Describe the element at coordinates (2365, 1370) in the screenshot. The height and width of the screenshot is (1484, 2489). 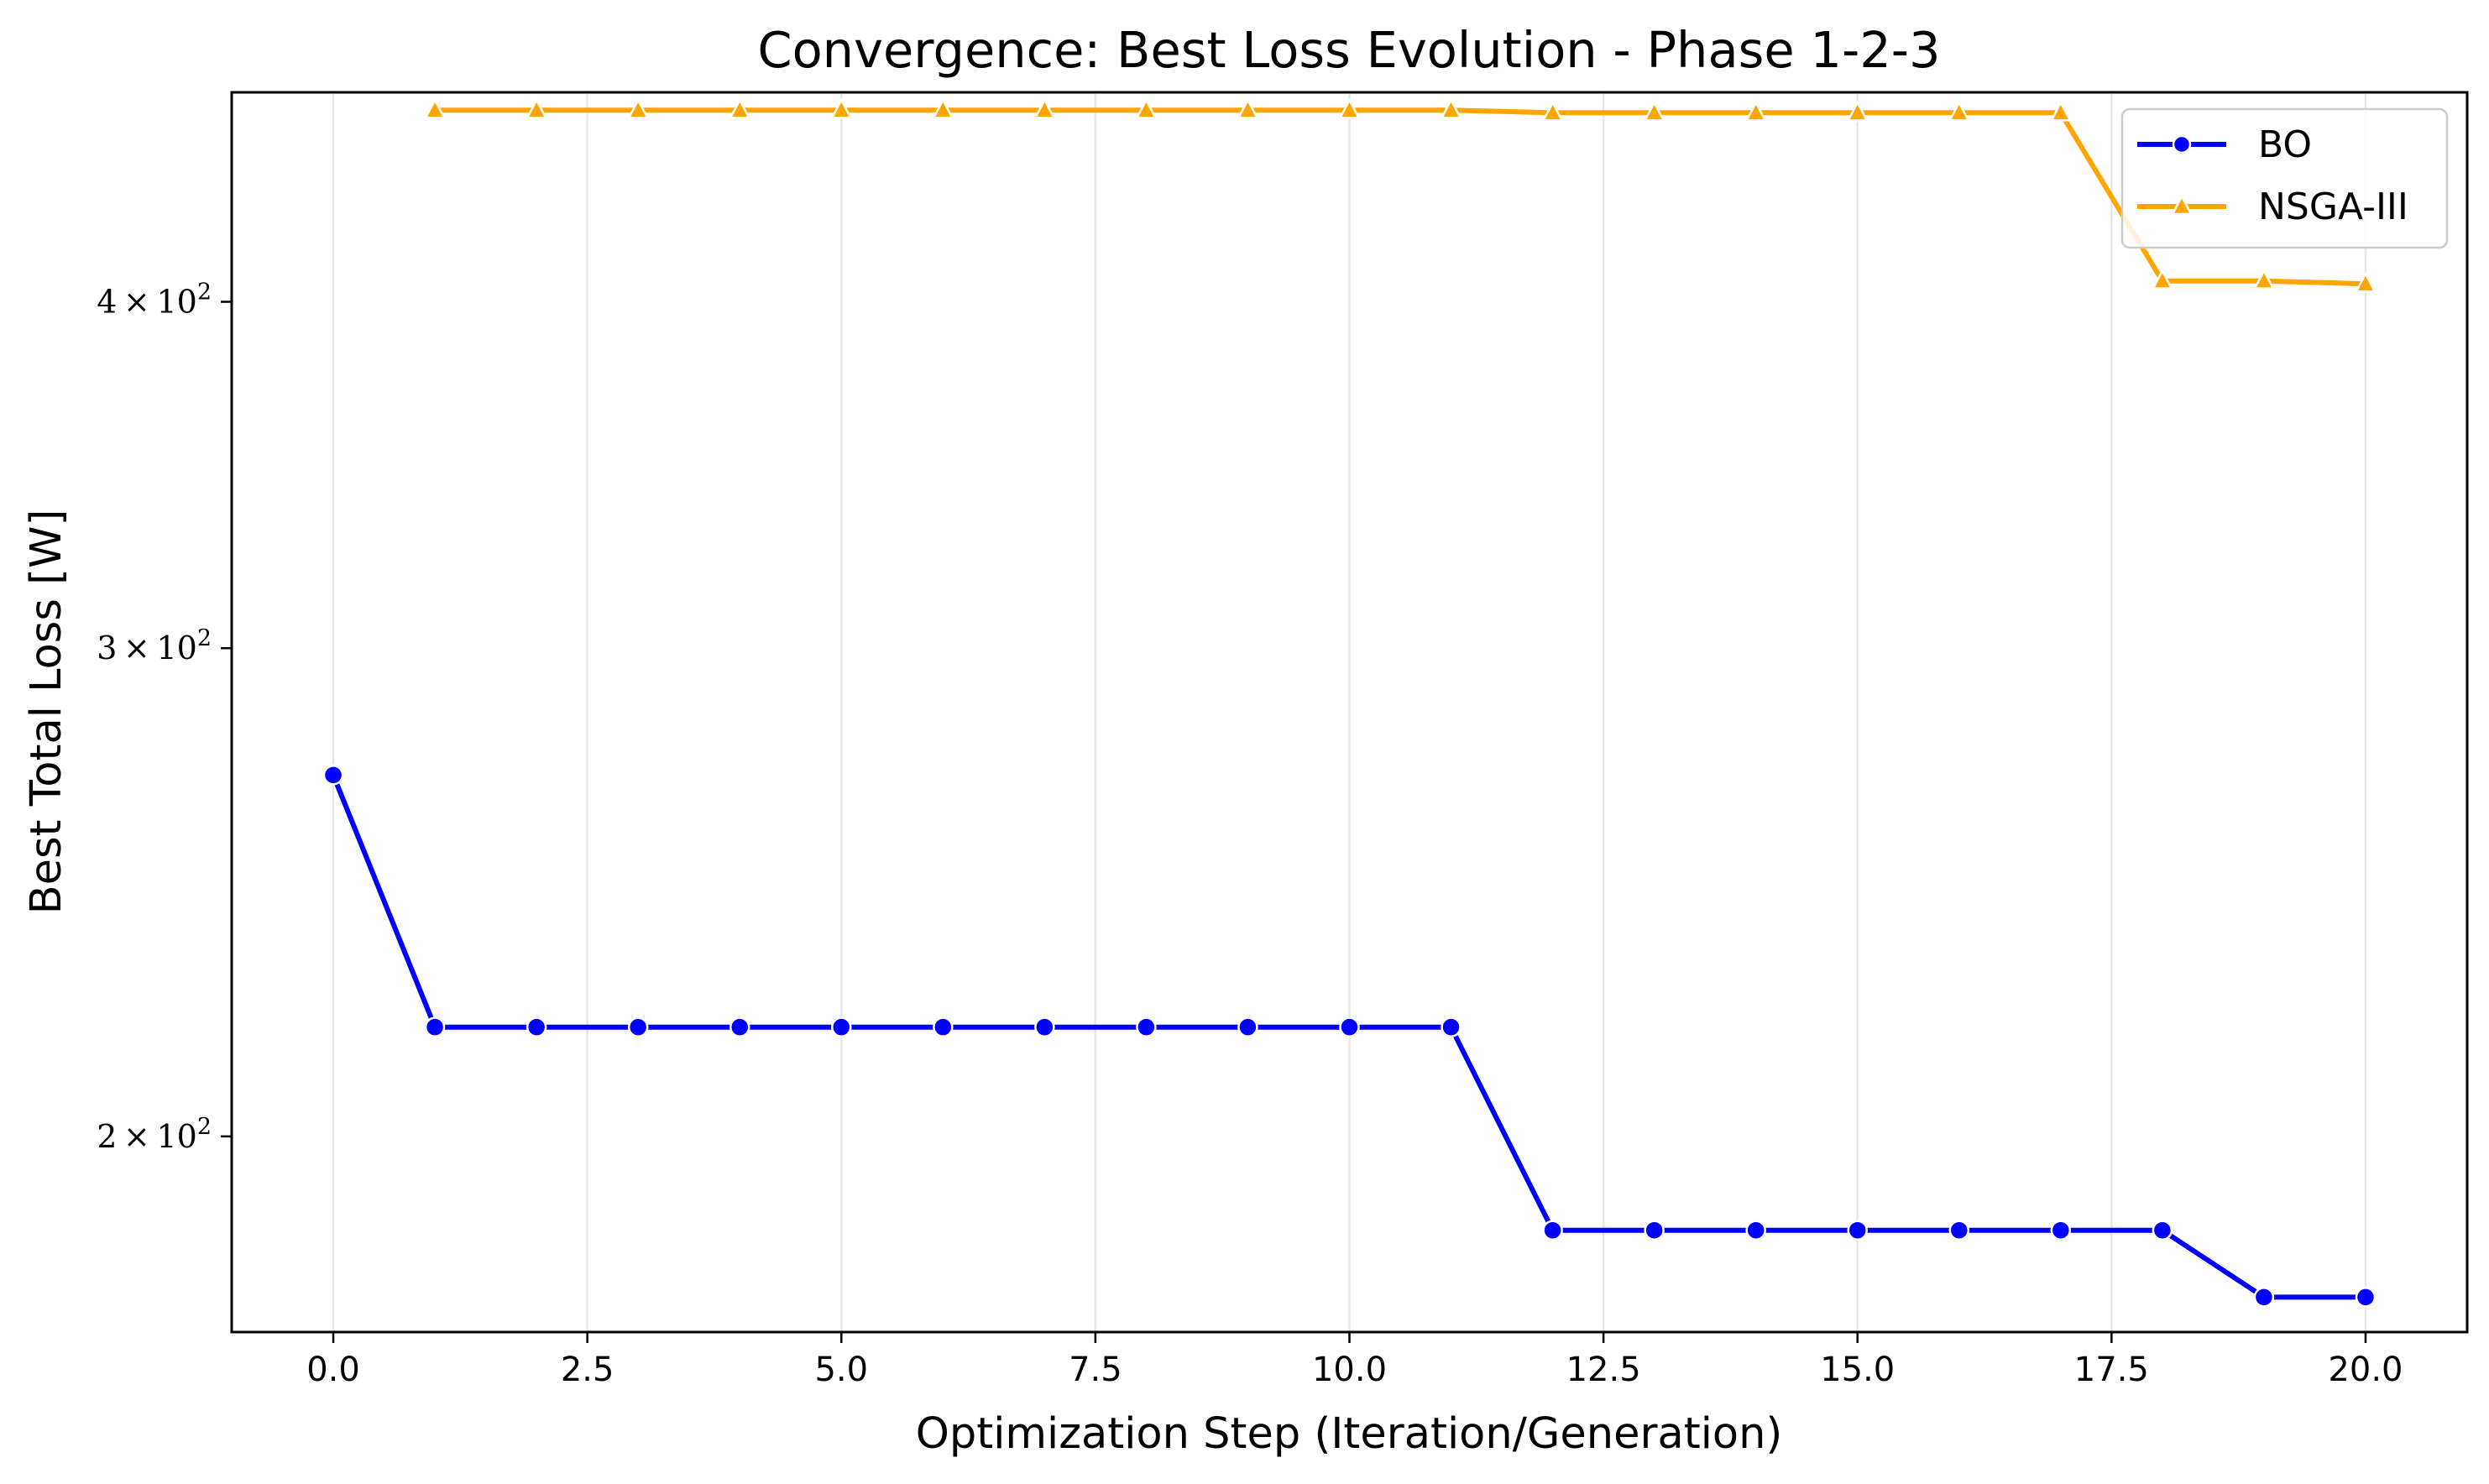
I see `x-tick-label: 20.0` at that location.